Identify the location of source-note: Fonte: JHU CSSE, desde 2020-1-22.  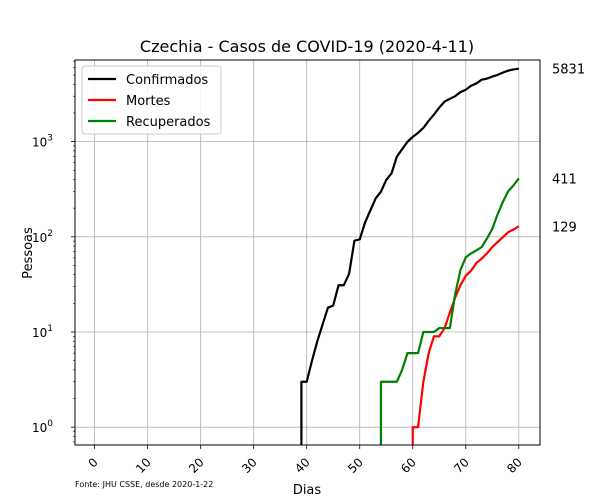
(144, 484).